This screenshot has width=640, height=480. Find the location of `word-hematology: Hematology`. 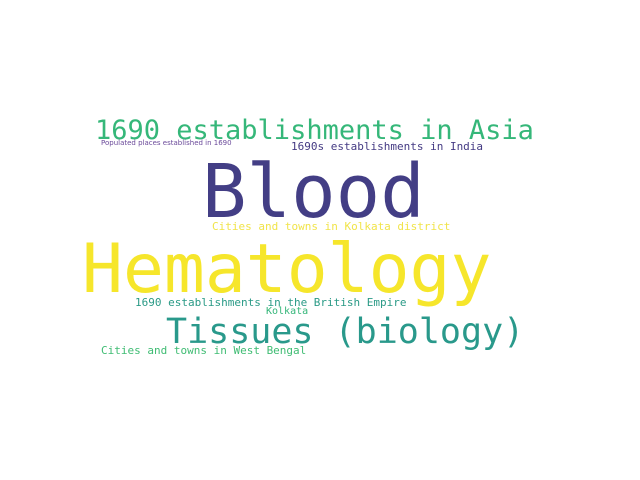

word-hematology: Hematology is located at coordinates (287, 269).